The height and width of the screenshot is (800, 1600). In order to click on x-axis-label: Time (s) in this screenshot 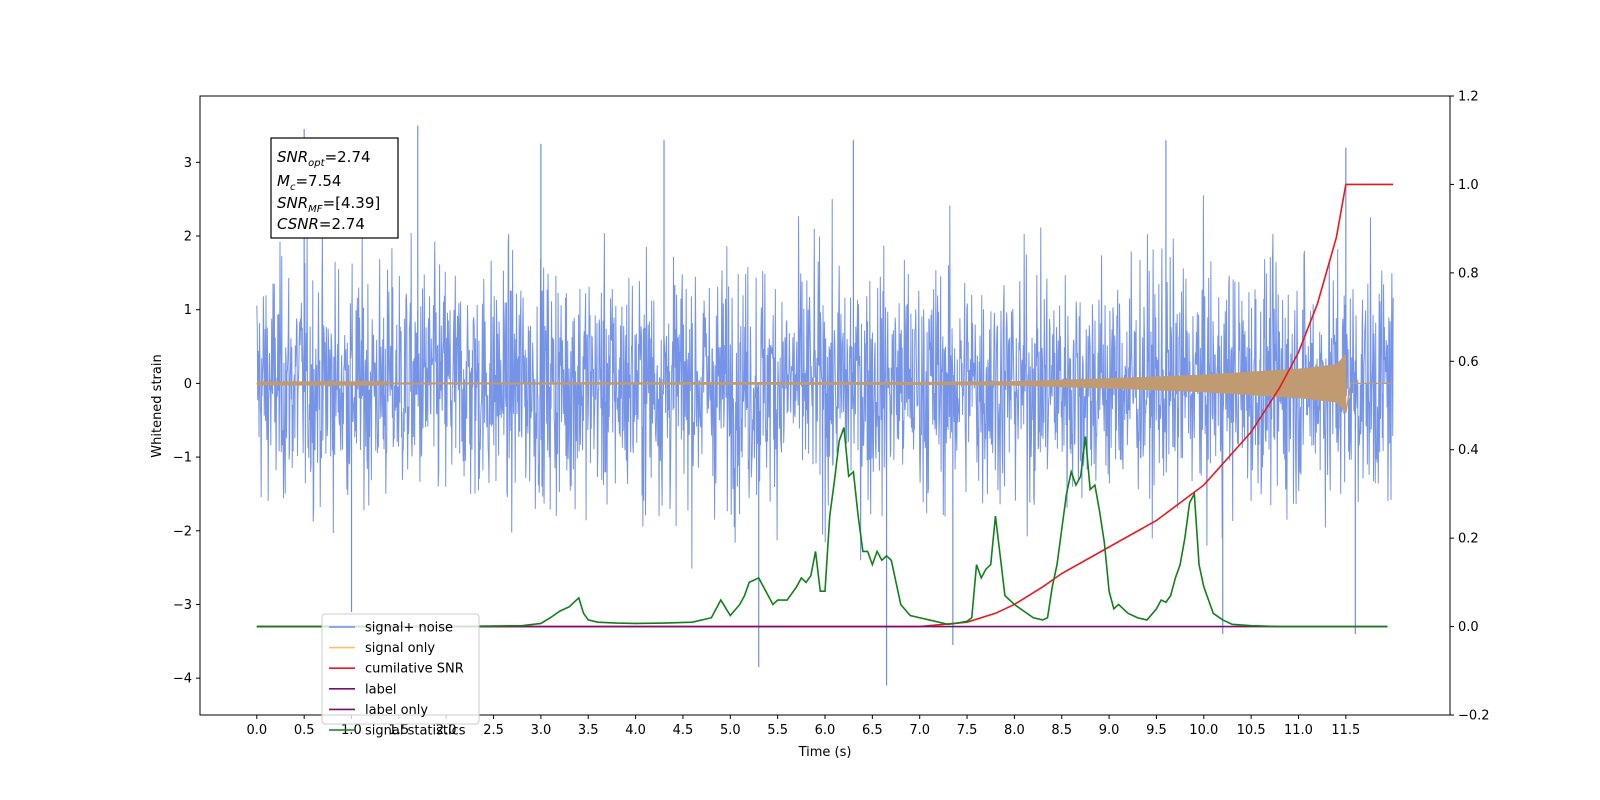, I will do `click(825, 752)`.